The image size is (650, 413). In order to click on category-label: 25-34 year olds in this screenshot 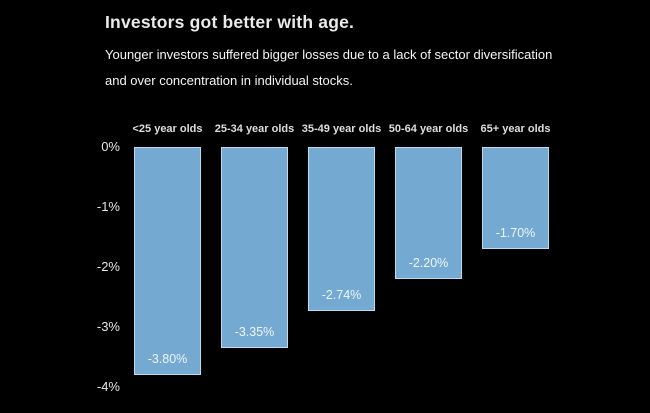, I will do `click(254, 129)`.